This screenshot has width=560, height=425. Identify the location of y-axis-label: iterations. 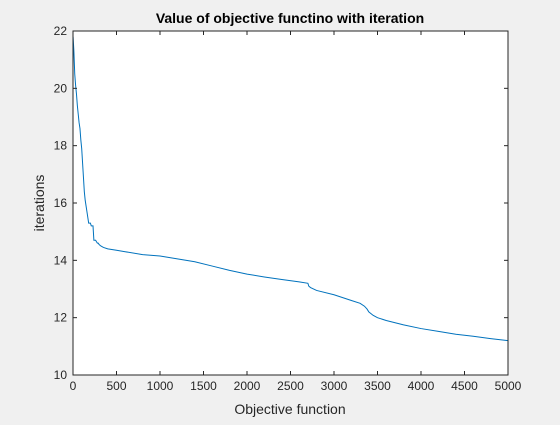
(39, 203).